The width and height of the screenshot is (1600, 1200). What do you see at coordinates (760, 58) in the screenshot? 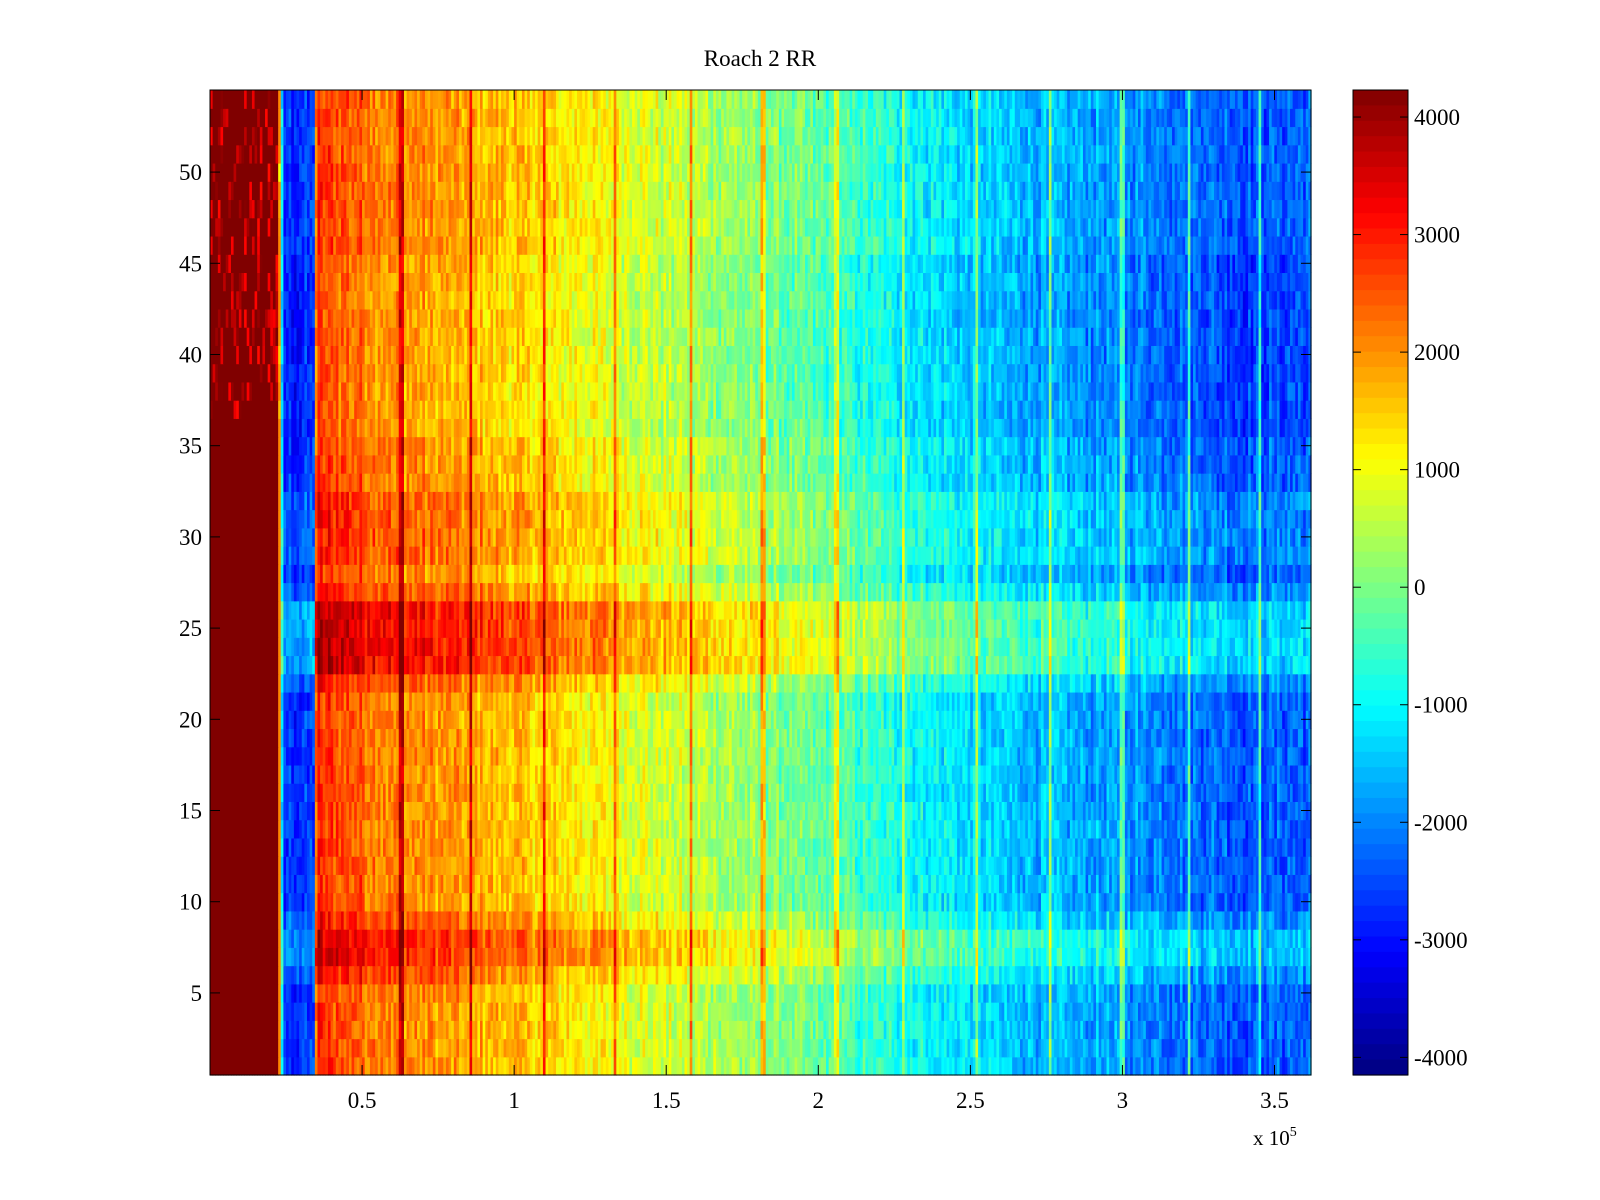
I see `chart-title: Roach 2 RR` at bounding box center [760, 58].